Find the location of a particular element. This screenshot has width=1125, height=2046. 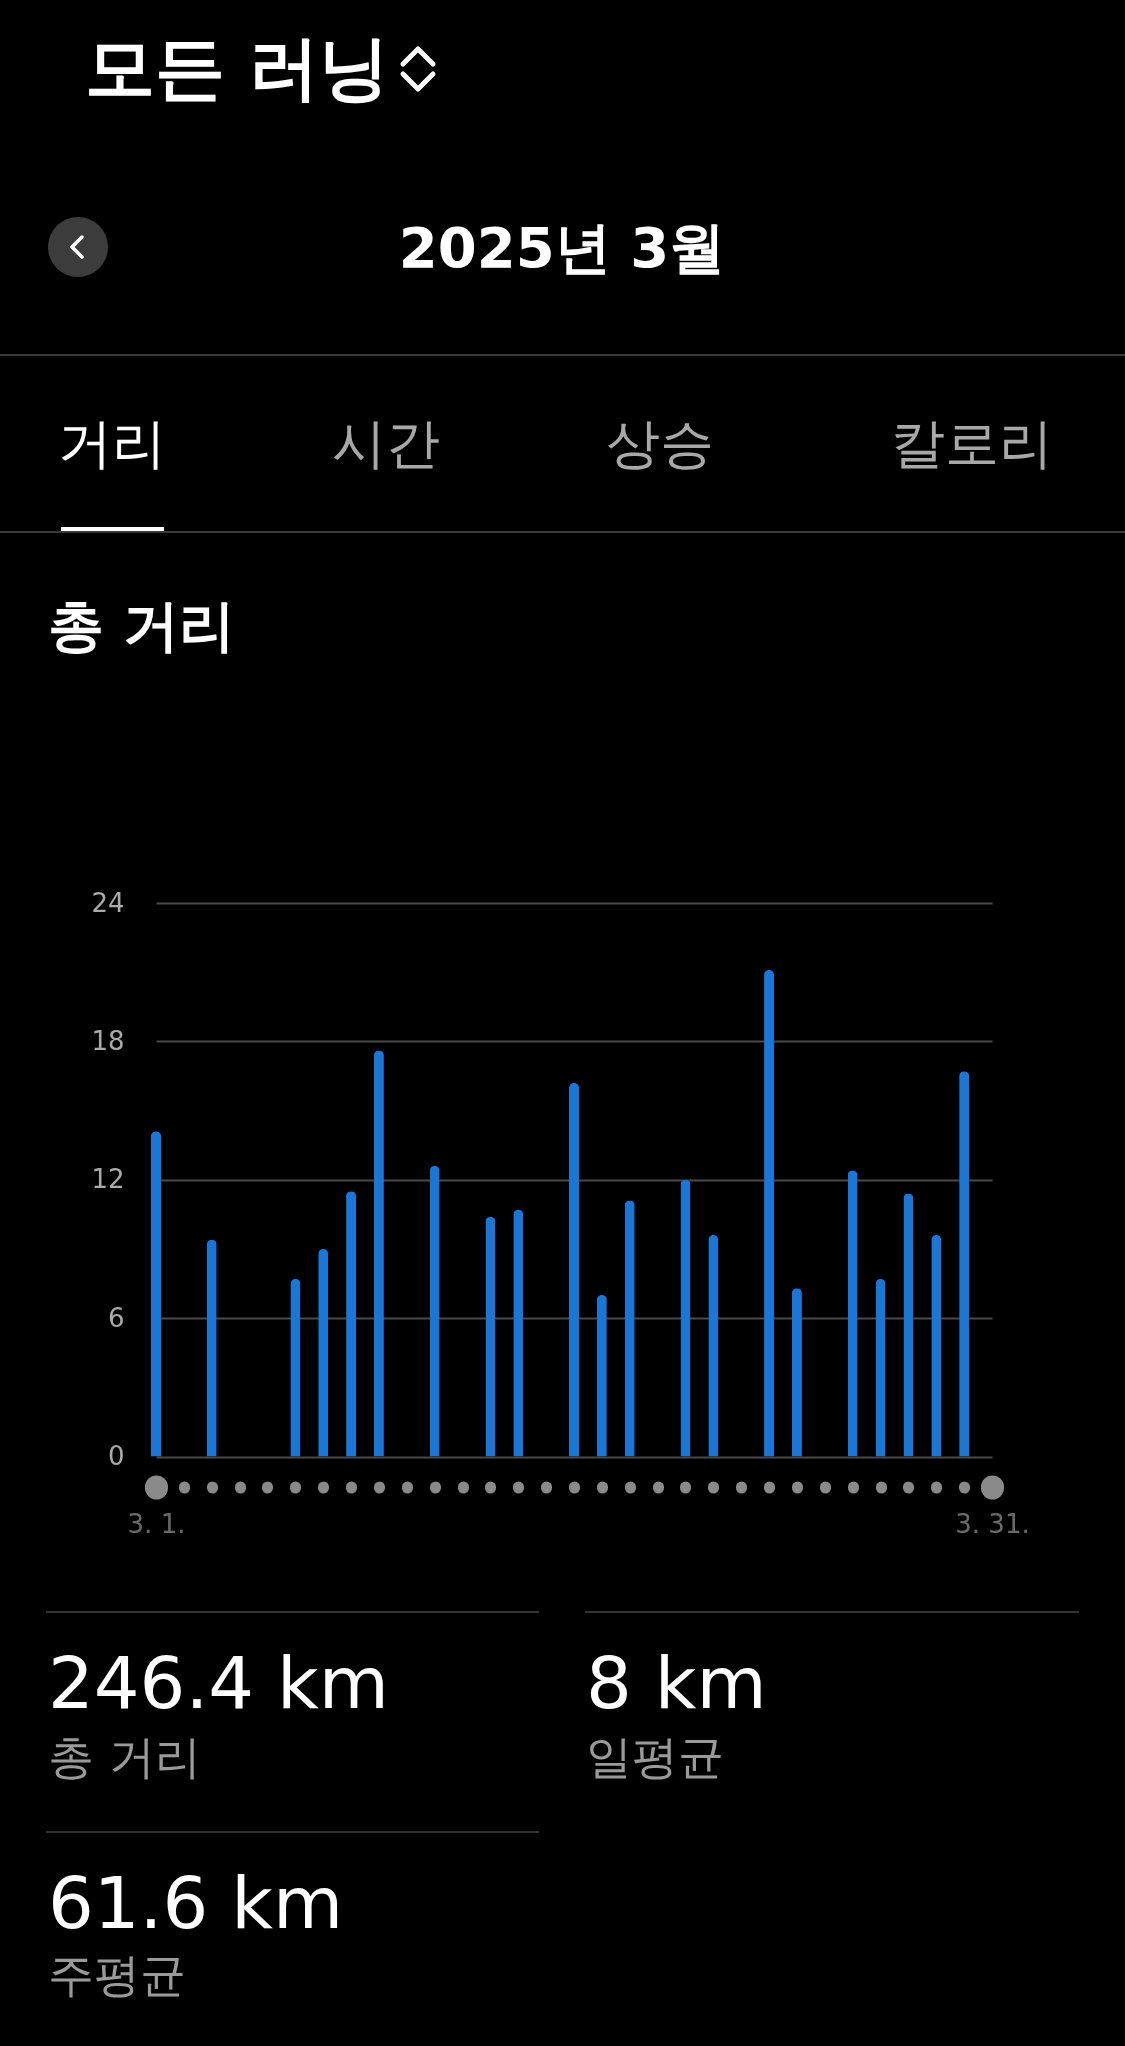

y-tick-label: 12 is located at coordinates (108, 1179).